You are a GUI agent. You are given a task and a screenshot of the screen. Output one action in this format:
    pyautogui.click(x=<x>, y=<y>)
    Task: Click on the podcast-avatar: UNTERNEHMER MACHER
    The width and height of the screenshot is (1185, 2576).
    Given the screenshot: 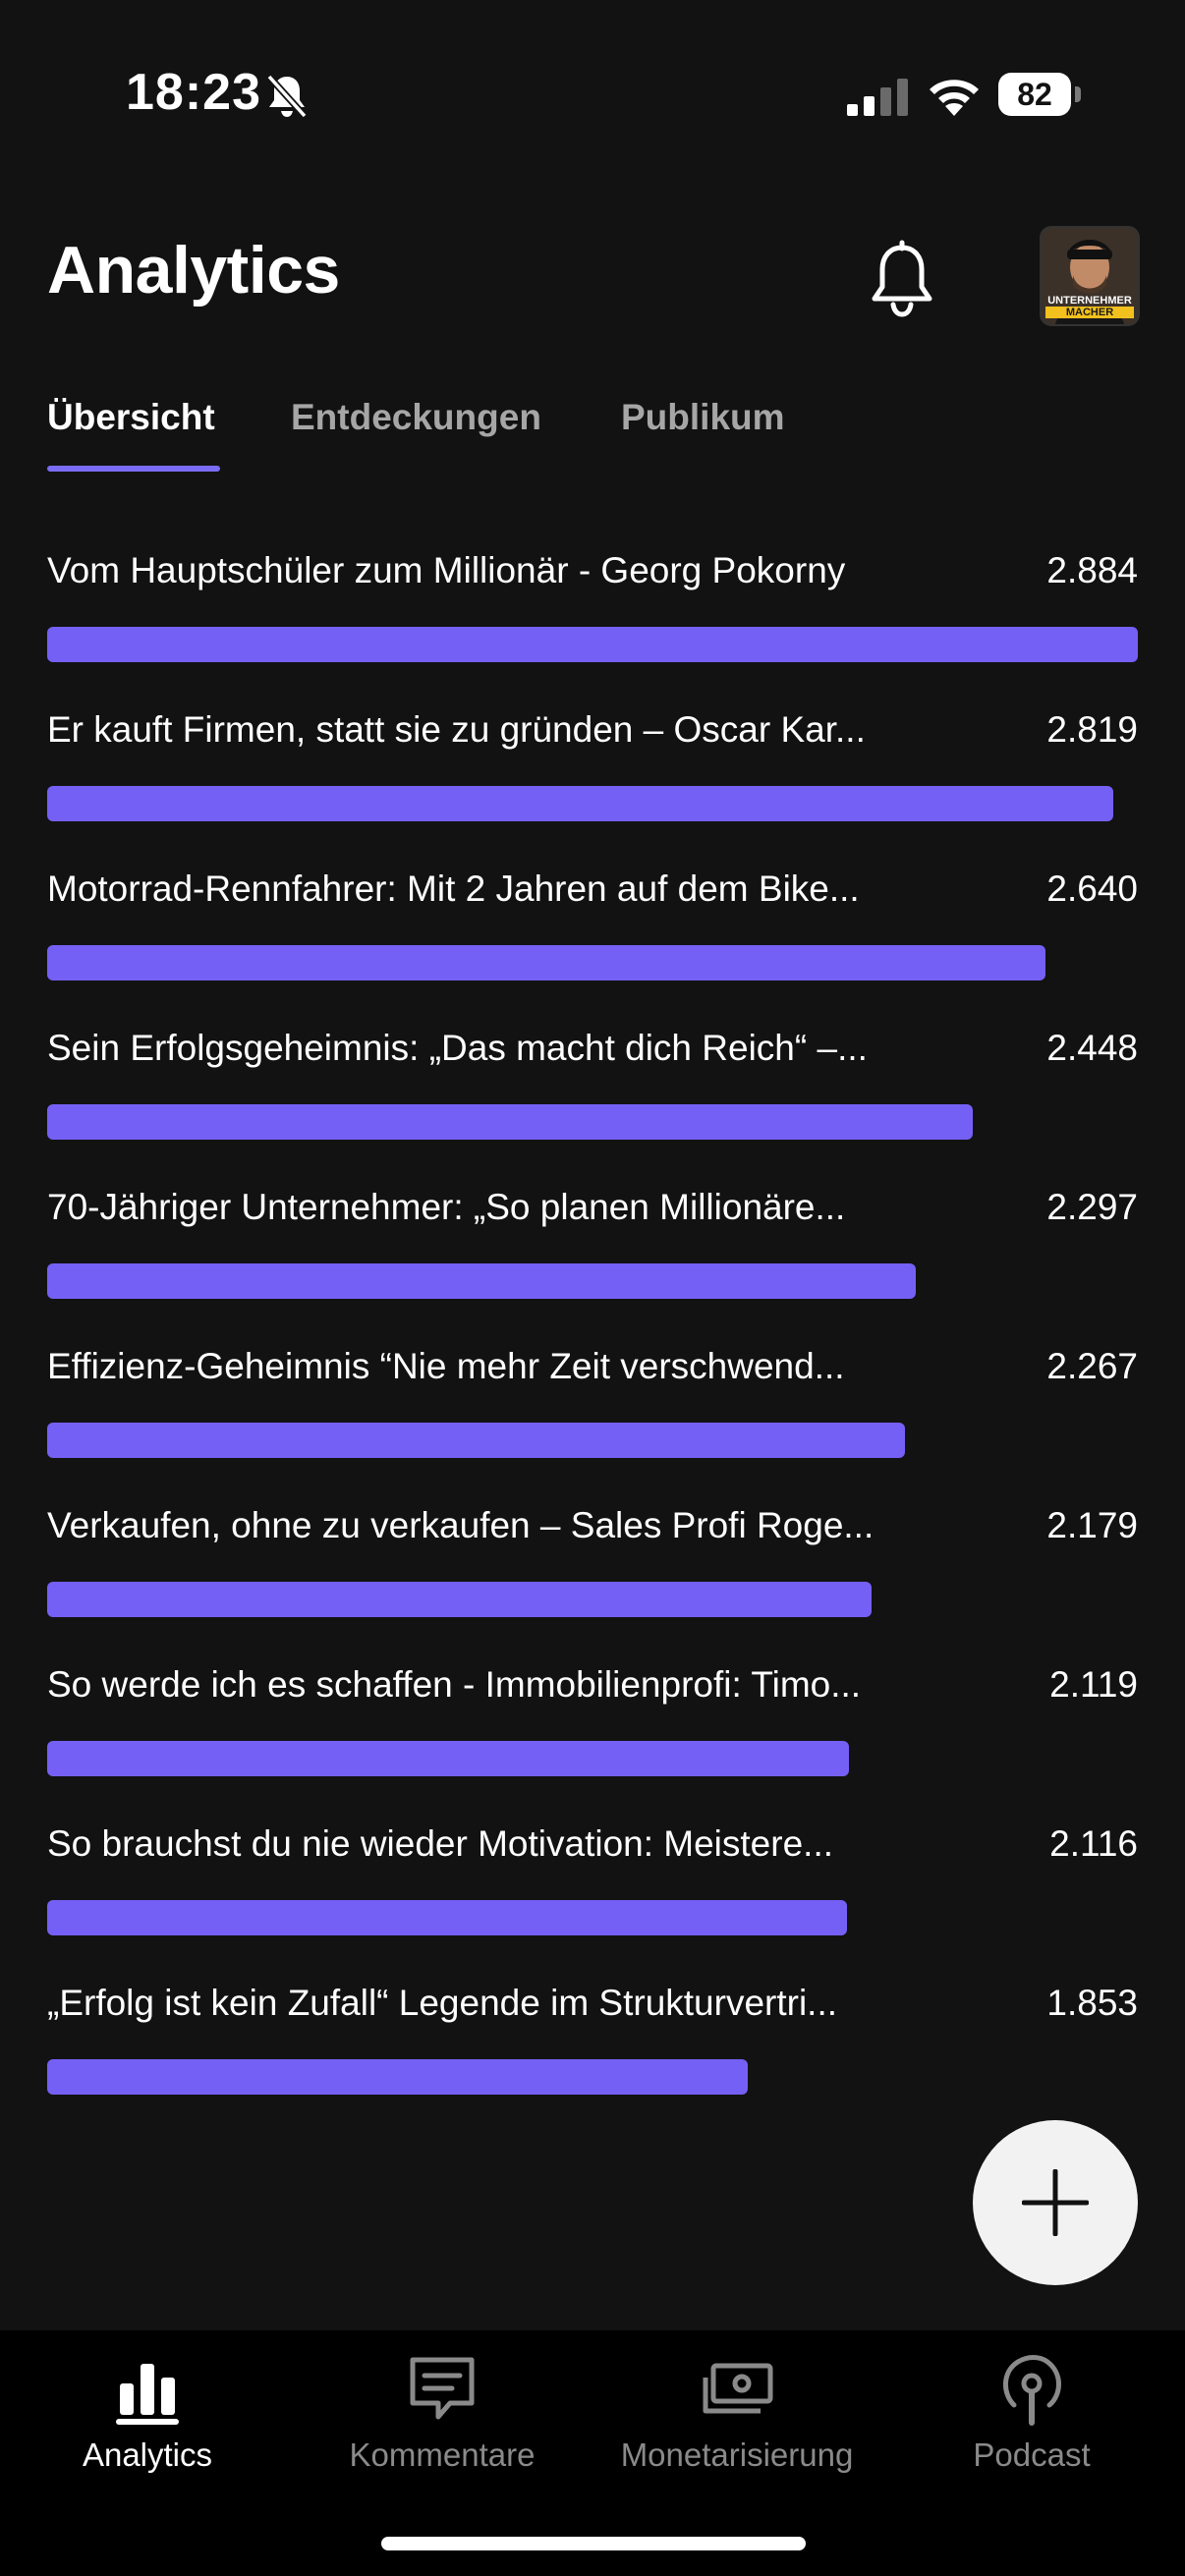 What is the action you would take?
    pyautogui.click(x=1090, y=276)
    